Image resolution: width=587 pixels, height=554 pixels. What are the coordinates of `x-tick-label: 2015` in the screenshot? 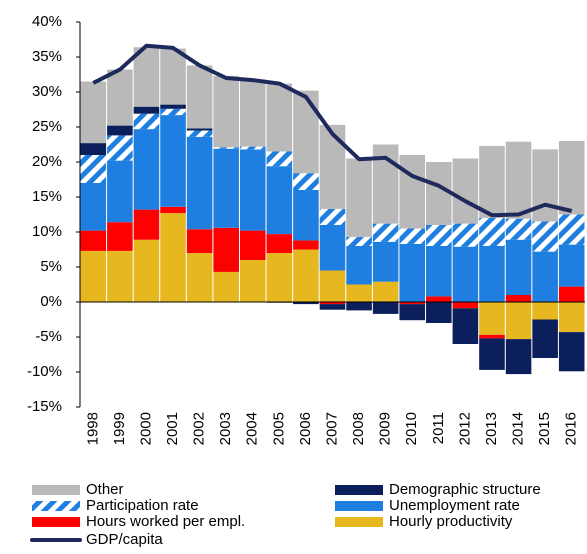 It's located at (544, 428).